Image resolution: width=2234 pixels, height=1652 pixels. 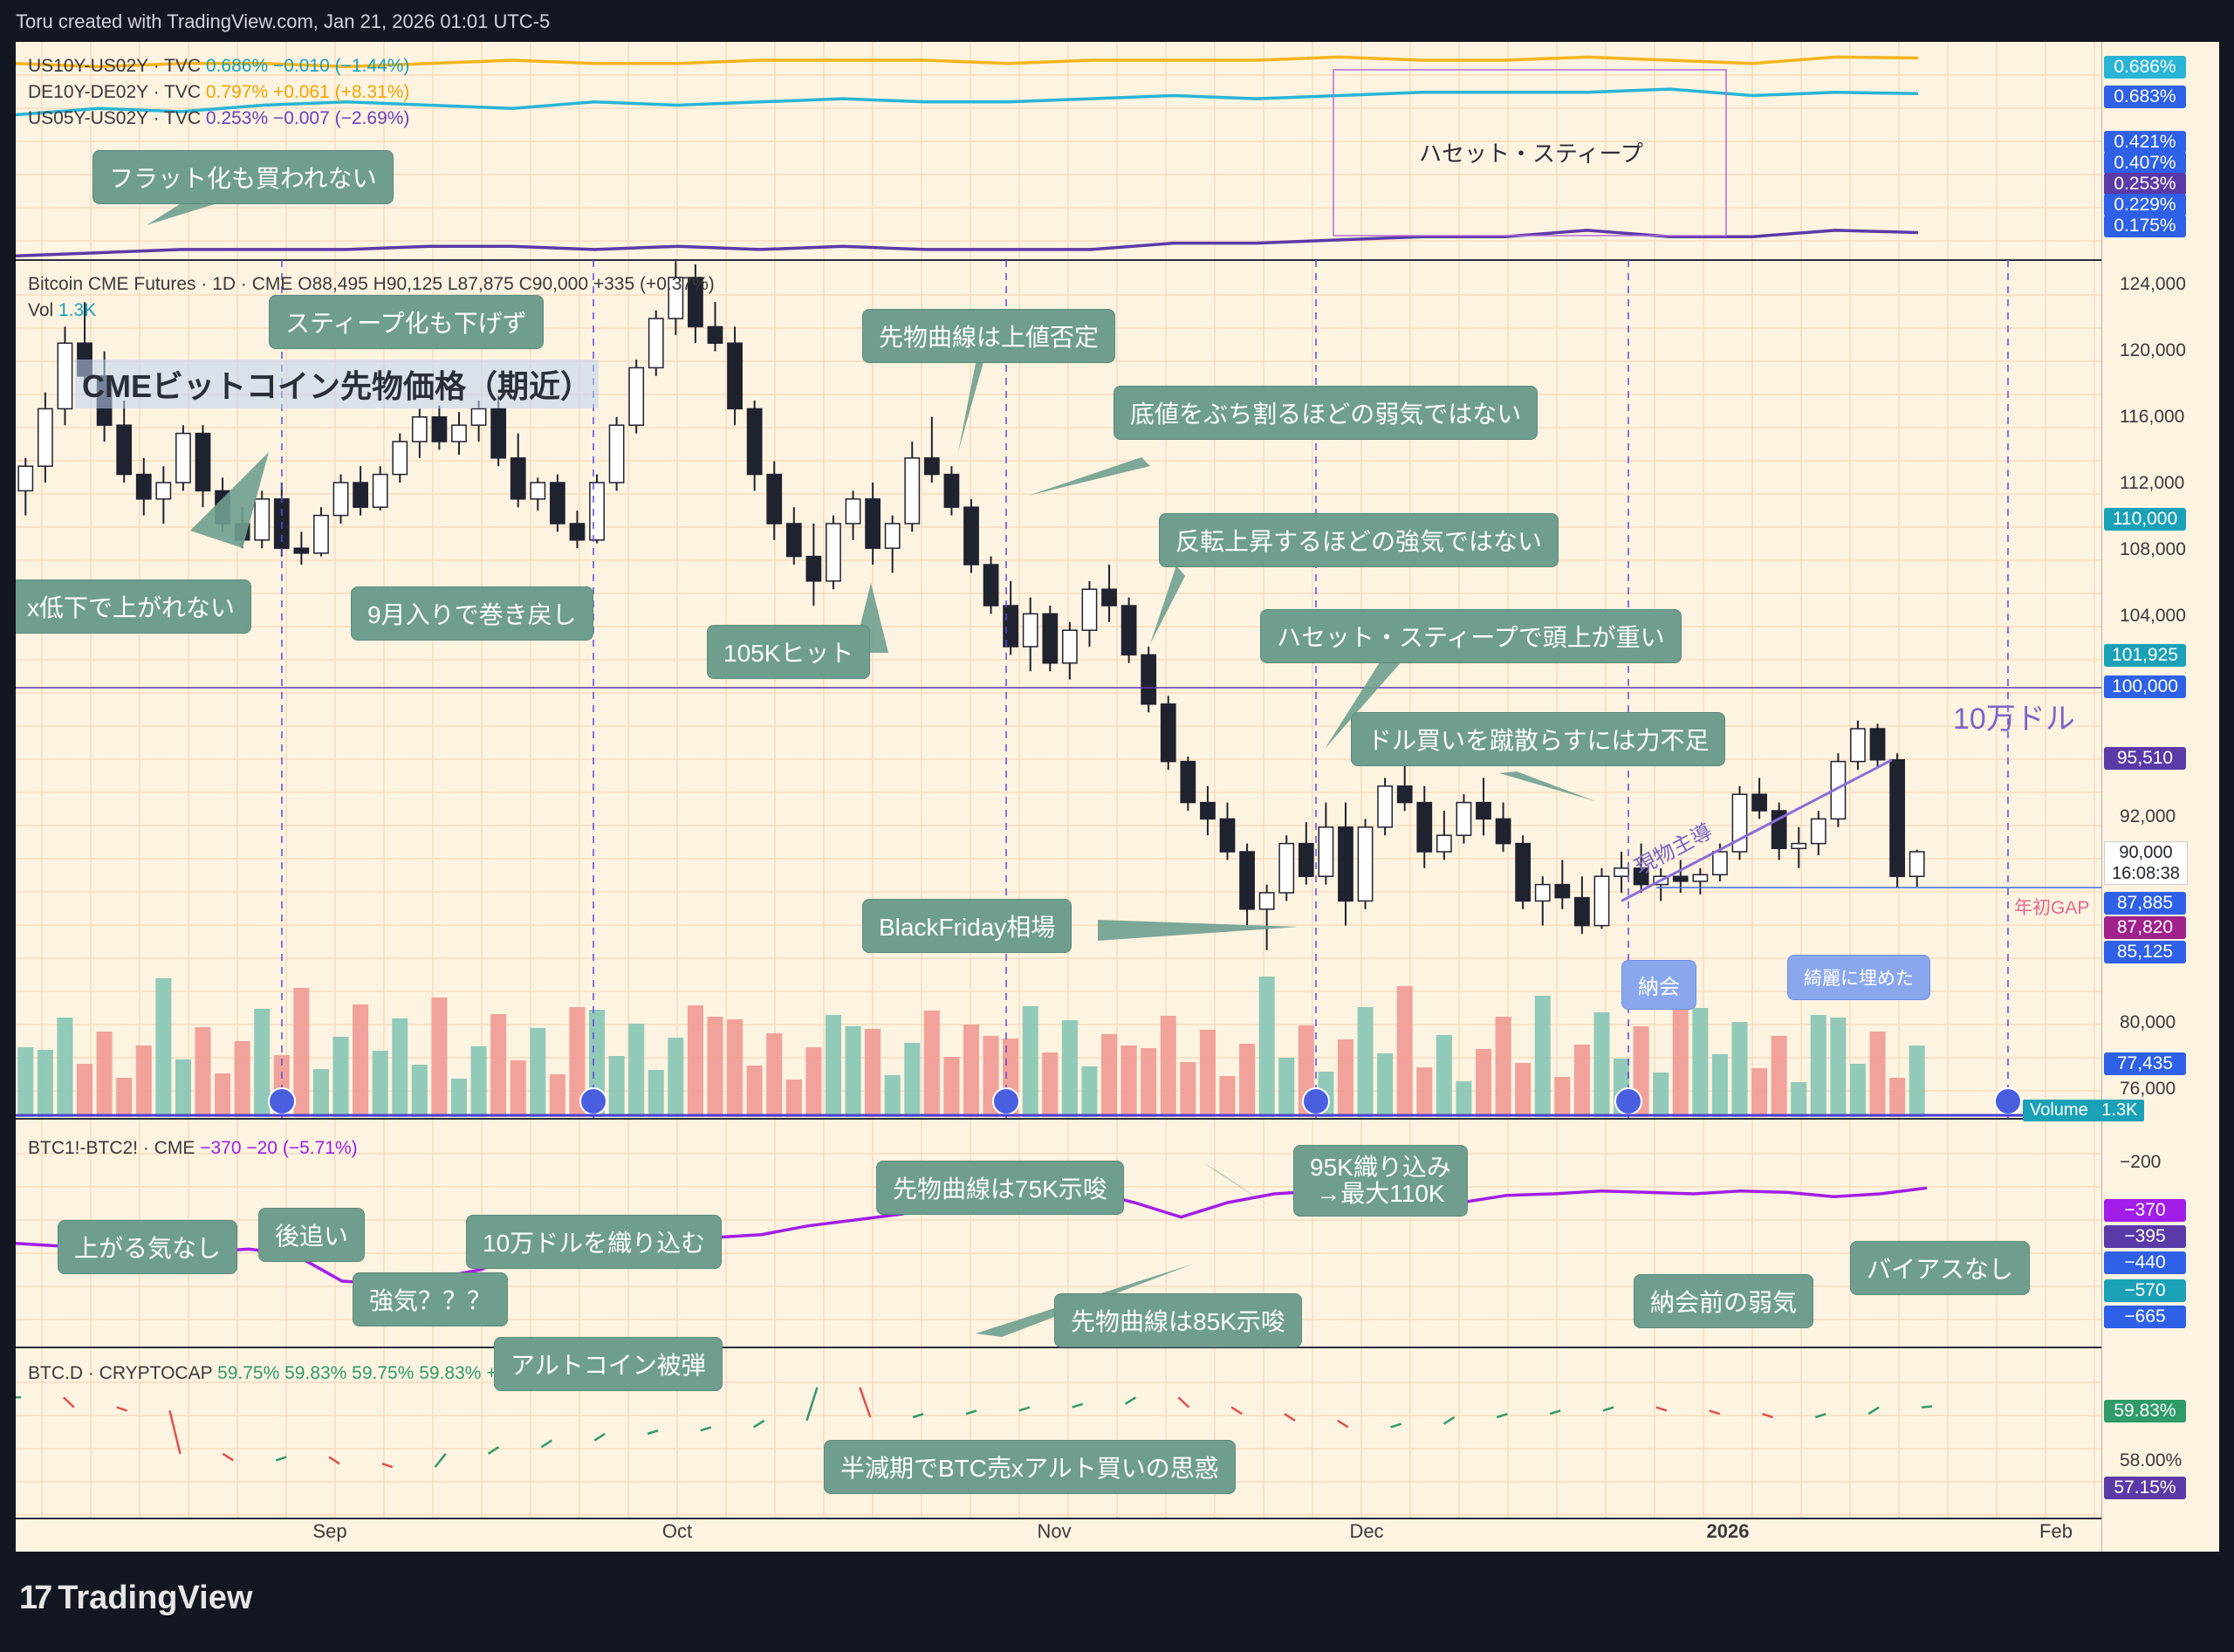 What do you see at coordinates (594, 1242) in the screenshot?
I see `note-price-in-100k: 10万ドルを織り込む` at bounding box center [594, 1242].